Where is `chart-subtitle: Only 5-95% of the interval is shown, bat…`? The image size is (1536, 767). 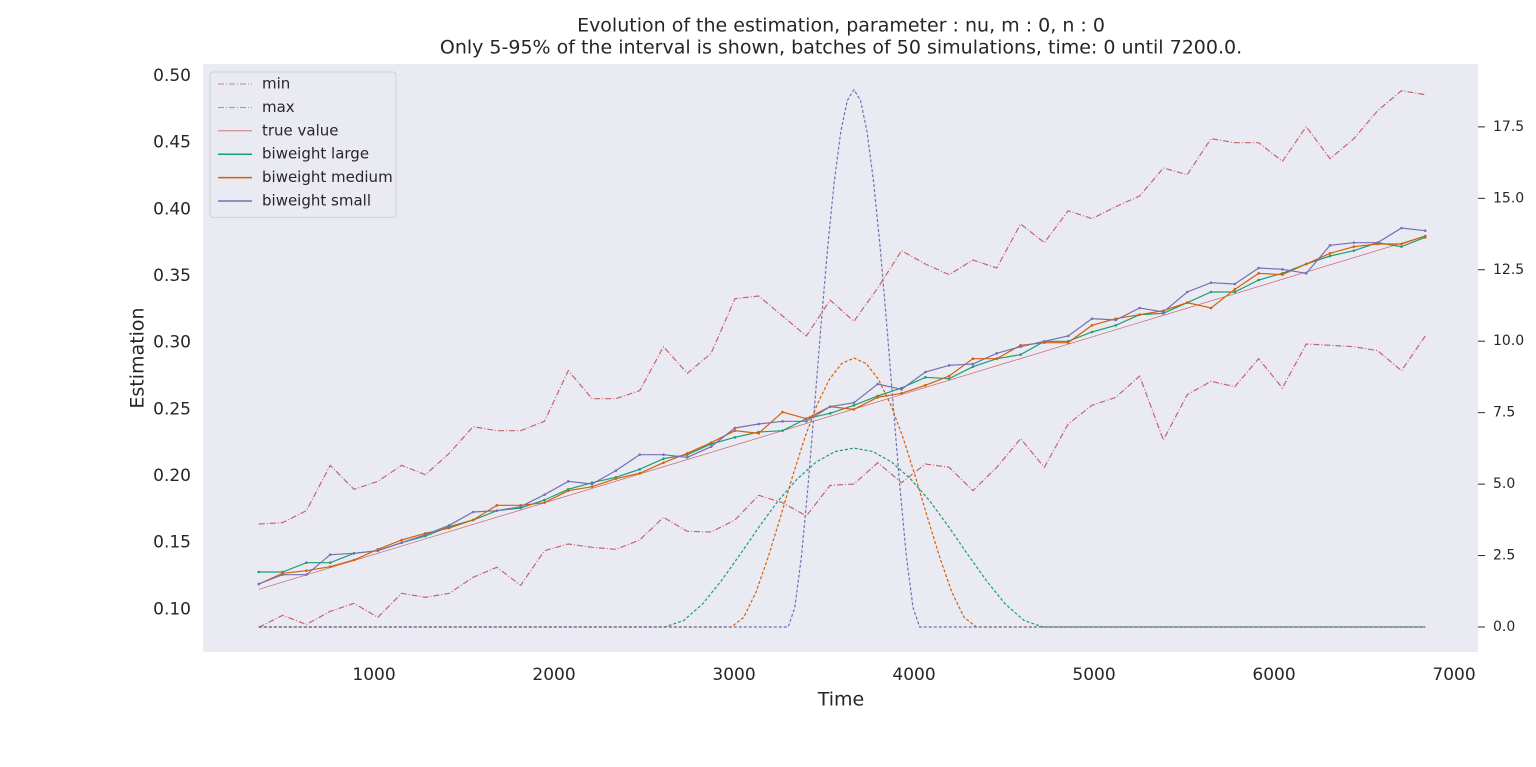
chart-subtitle: Only 5-95% of the interval is shown, bat… is located at coordinates (841, 48).